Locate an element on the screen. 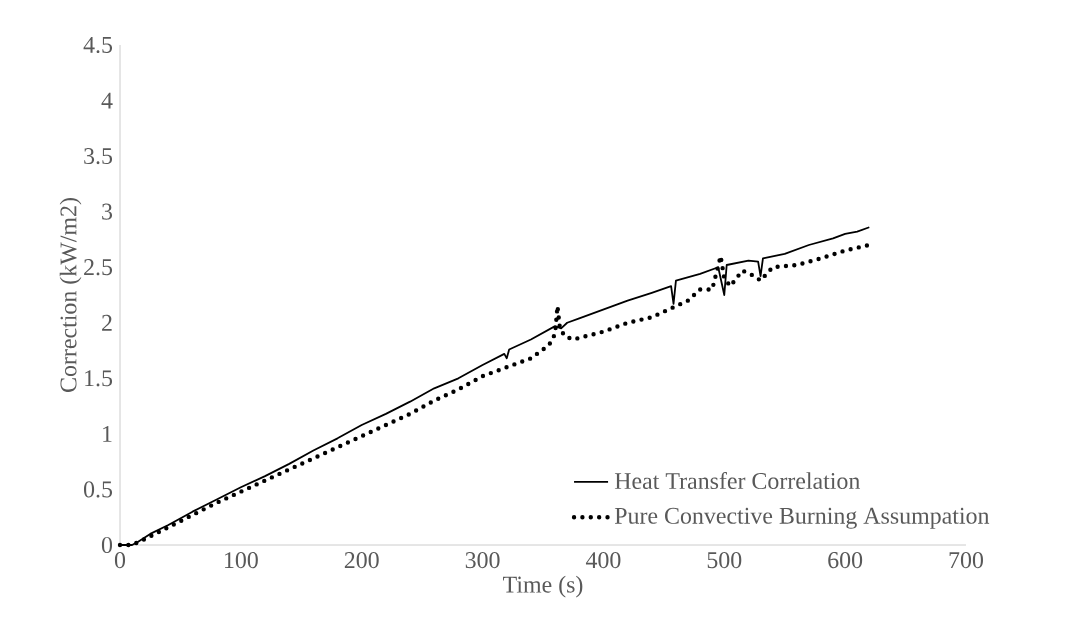 Image resolution: width=1072 pixels, height=643 pixels. y-axis-title: Correction (kW/m2) is located at coordinates (70, 295).